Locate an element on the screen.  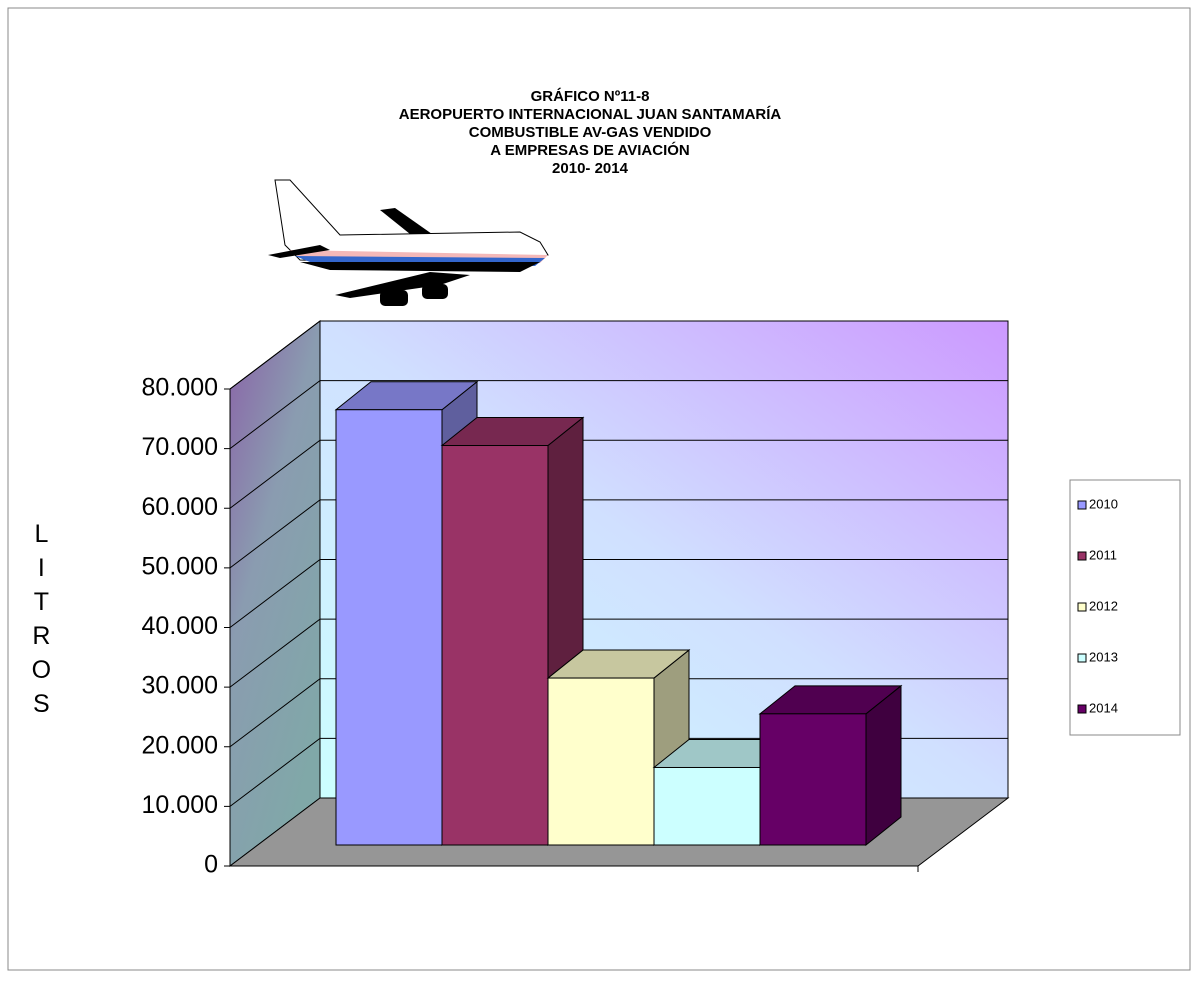
y-tick-label: 60.000 is located at coordinates (180, 507).